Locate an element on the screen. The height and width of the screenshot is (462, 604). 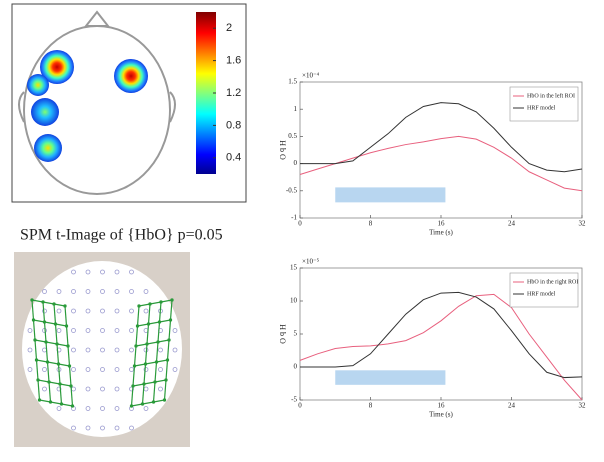
colorbar-tick-label: 0.8 is located at coordinates (233, 125).